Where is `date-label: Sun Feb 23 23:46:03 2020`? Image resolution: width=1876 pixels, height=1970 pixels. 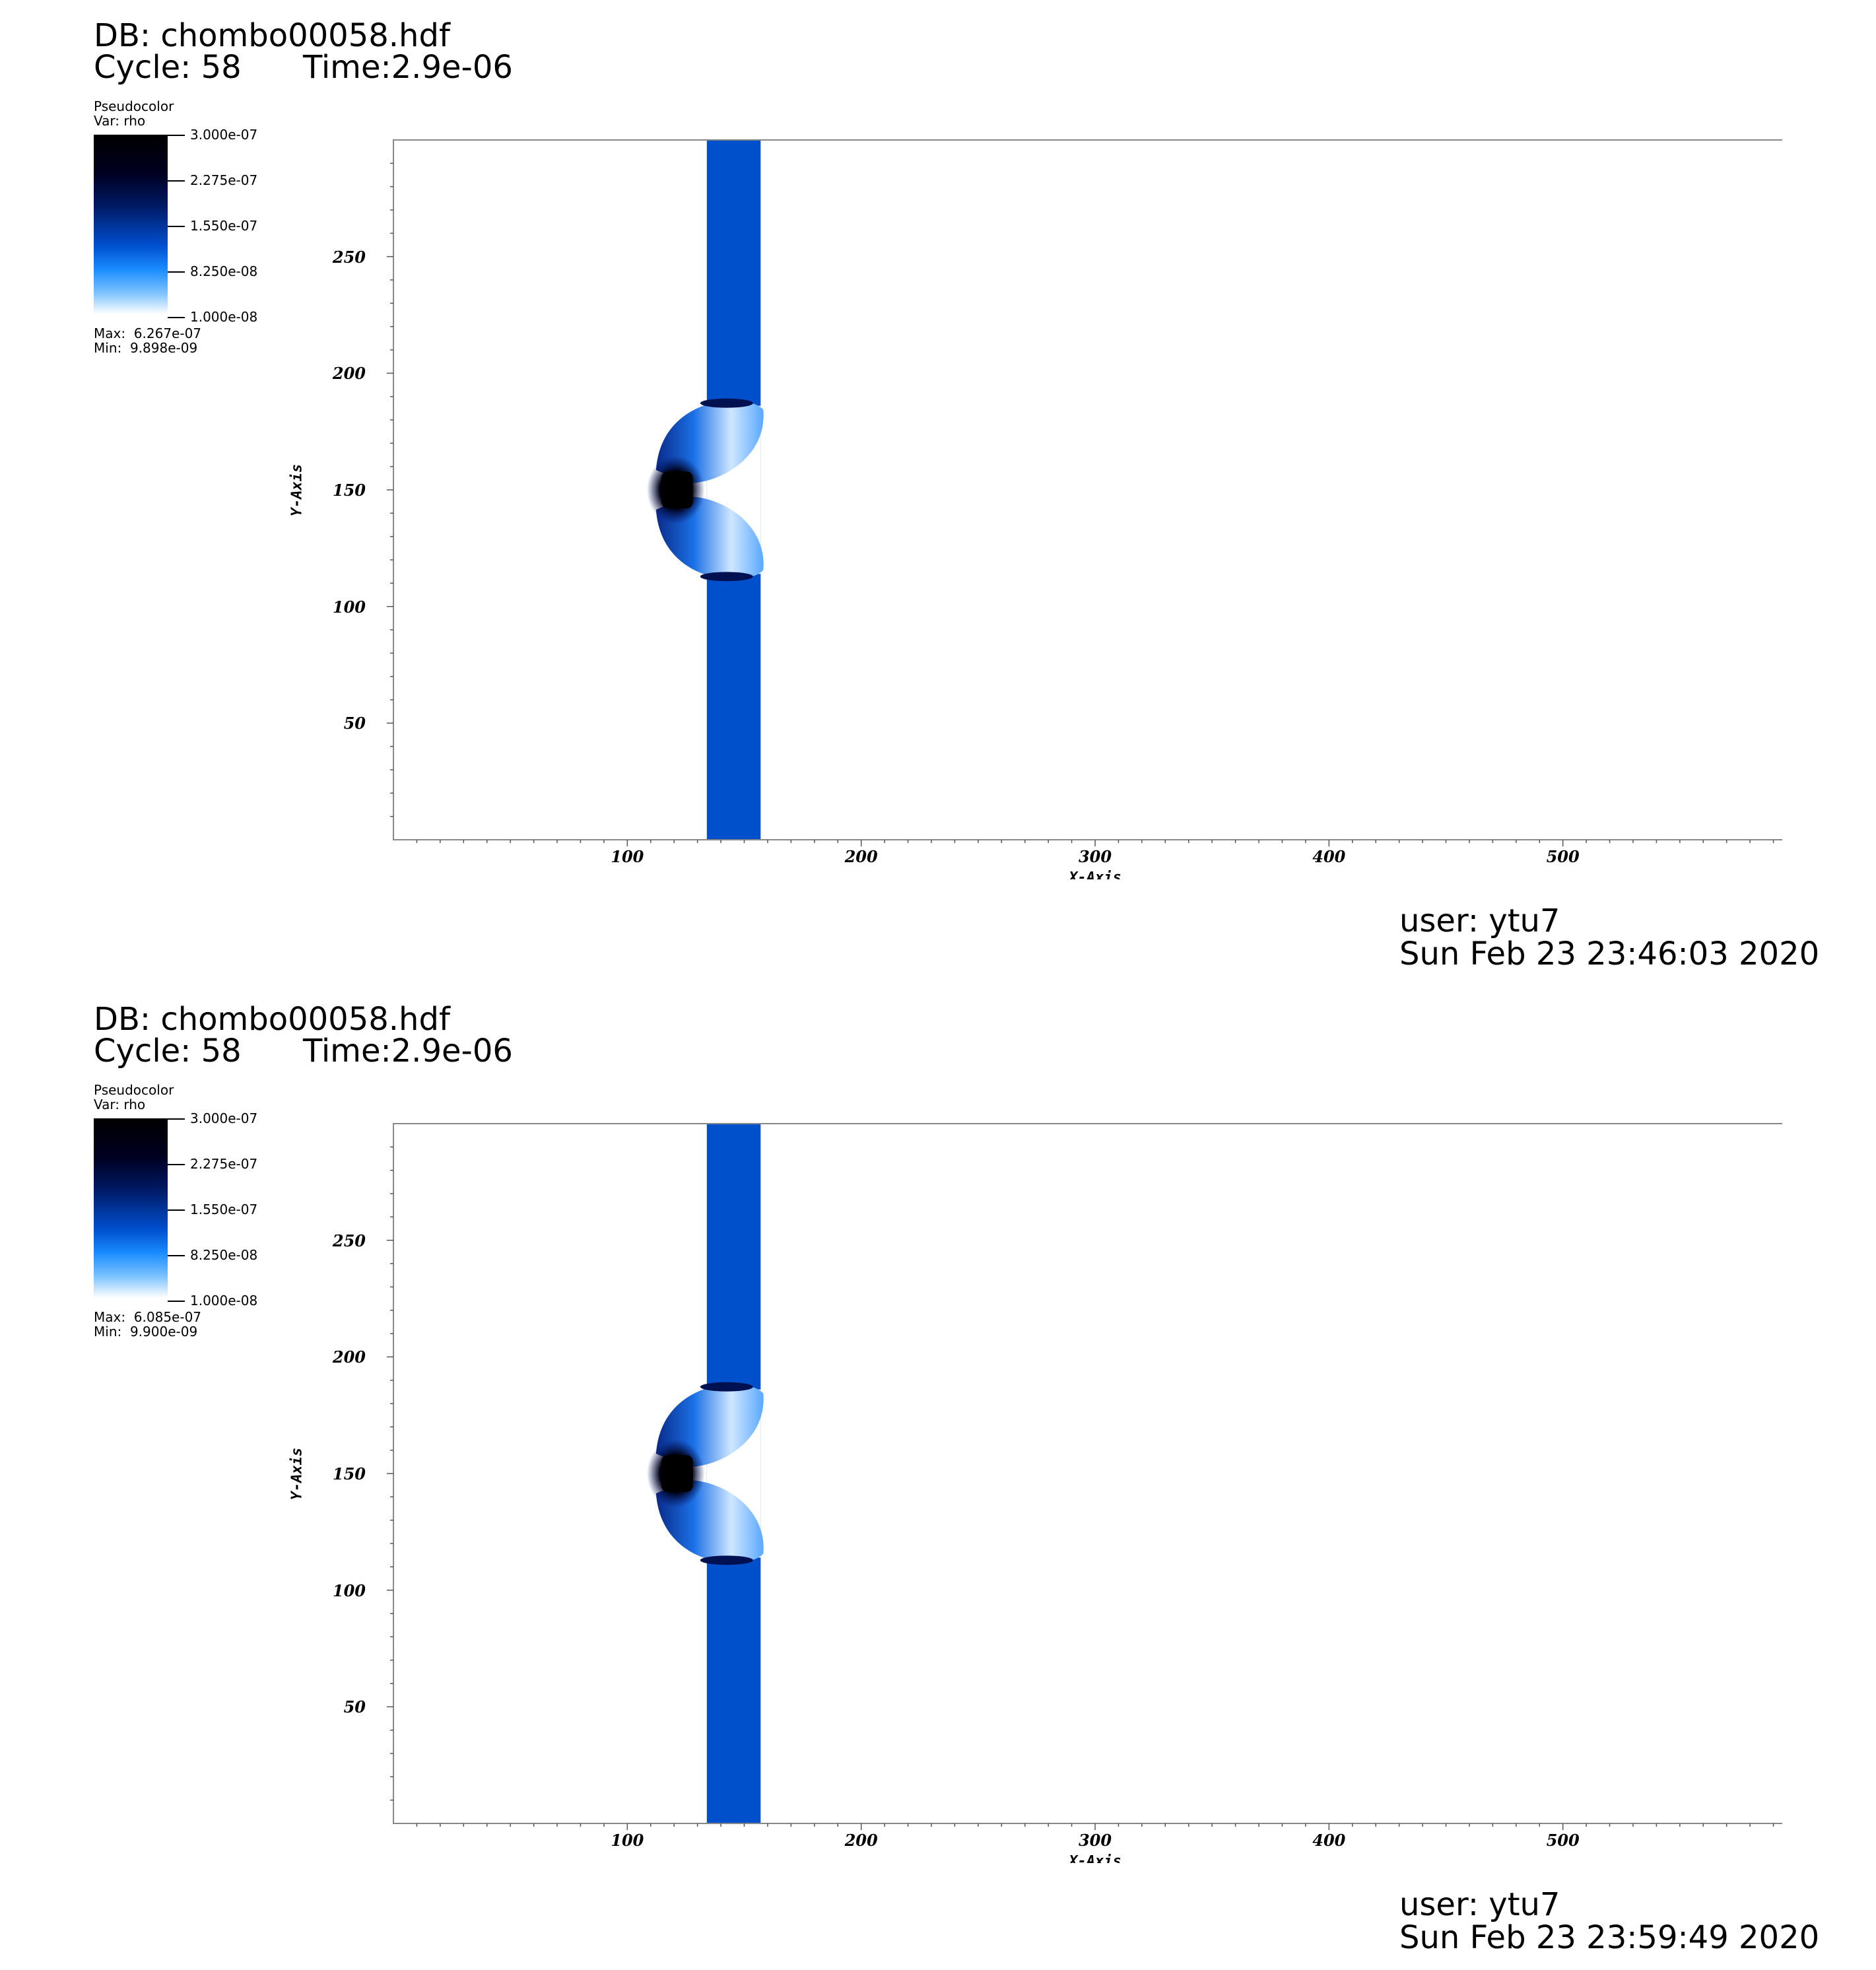 date-label: Sun Feb 23 23:46:03 2020 is located at coordinates (1609, 954).